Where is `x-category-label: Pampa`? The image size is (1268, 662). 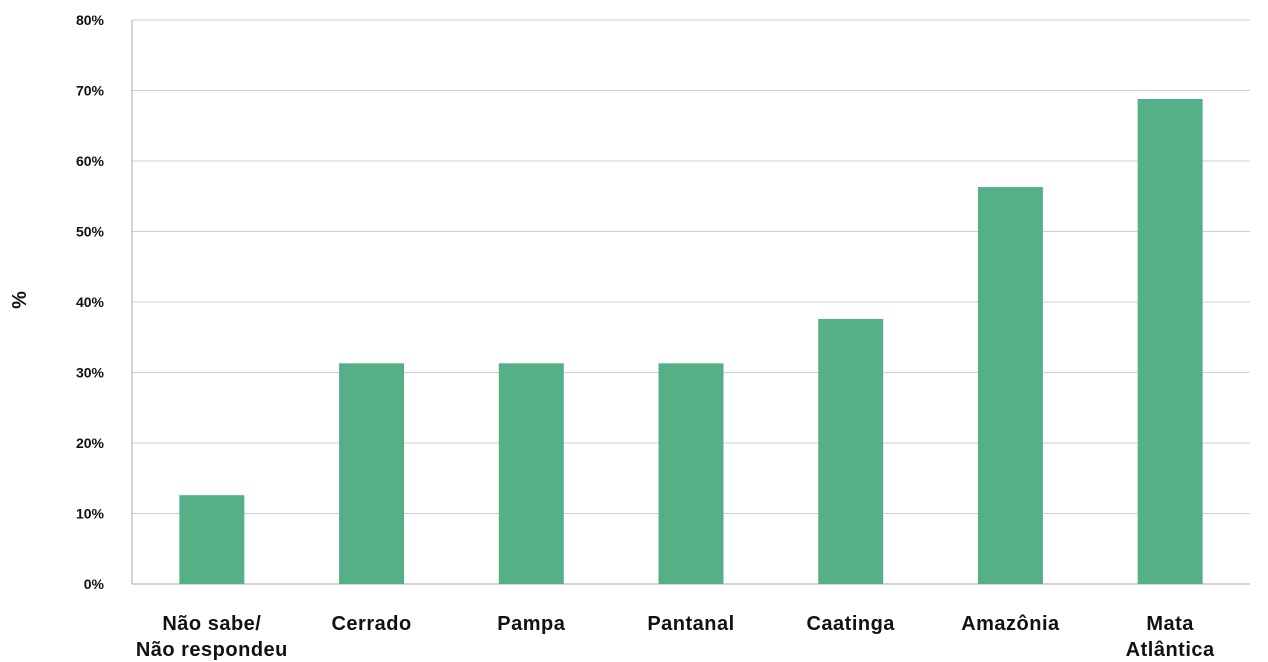 x-category-label: Pampa is located at coordinates (531, 624).